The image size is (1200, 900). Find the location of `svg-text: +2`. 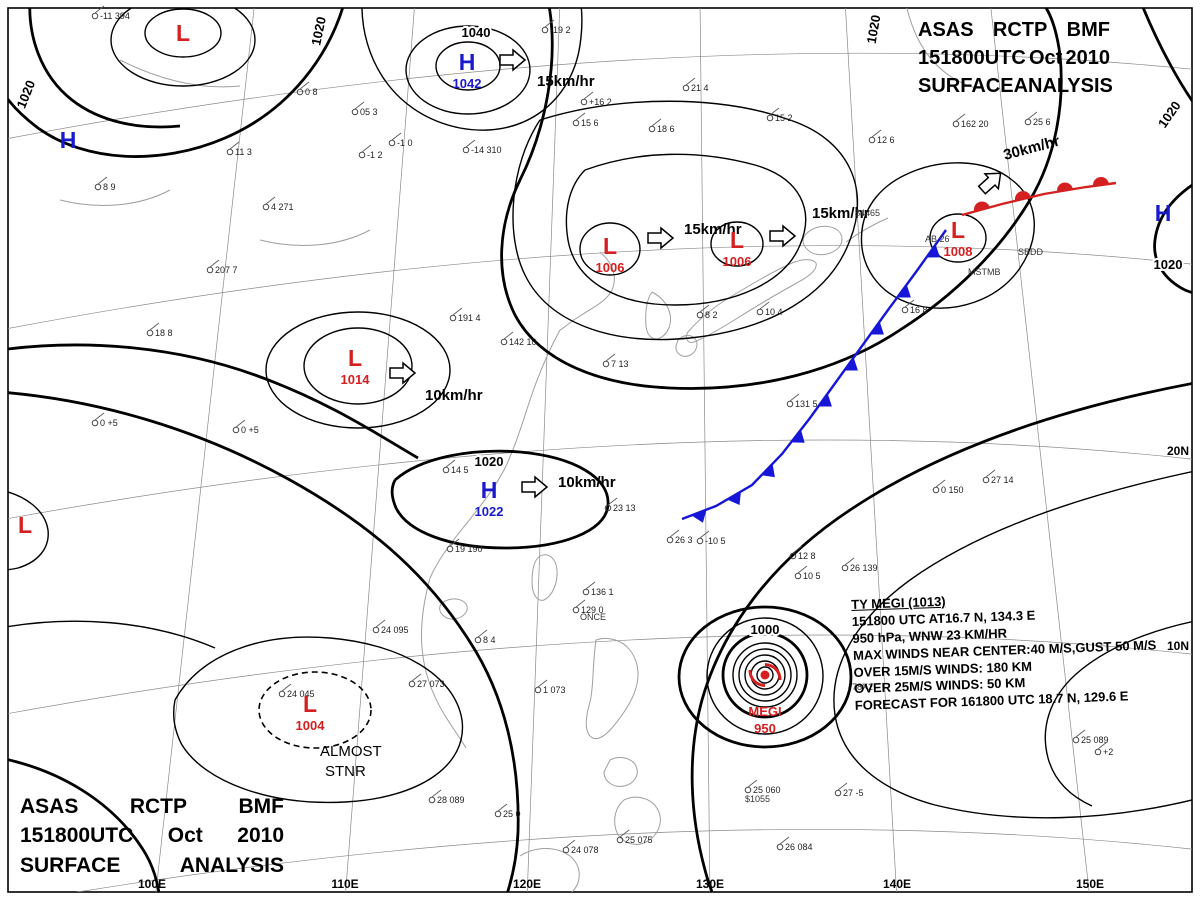

svg-text: +2 is located at coordinates (1108, 752).